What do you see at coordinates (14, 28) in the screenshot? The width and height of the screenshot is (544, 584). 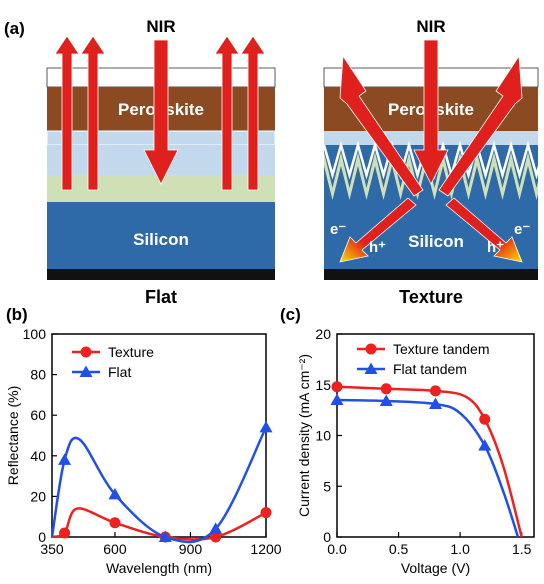 I see `panel-a-label: (a)` at bounding box center [14, 28].